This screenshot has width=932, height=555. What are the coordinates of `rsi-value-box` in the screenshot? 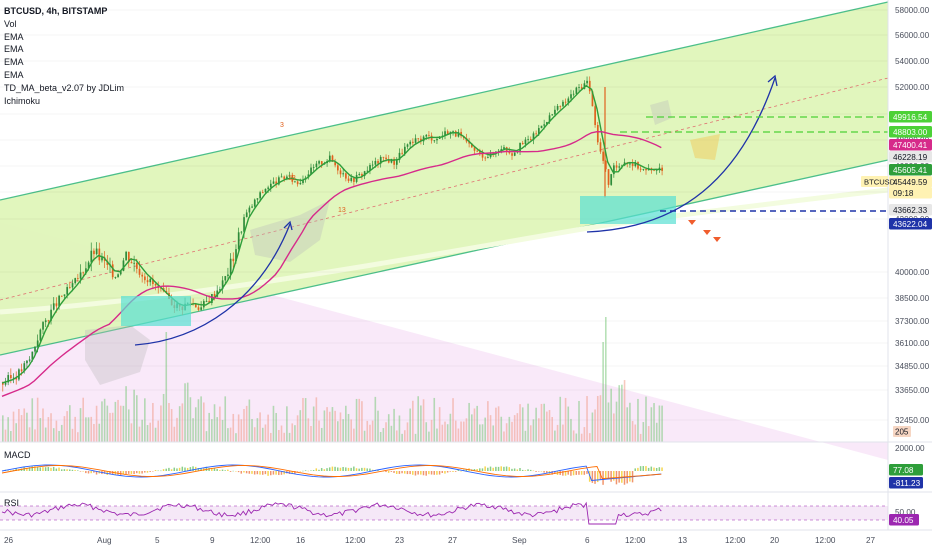 It's located at (904, 520).